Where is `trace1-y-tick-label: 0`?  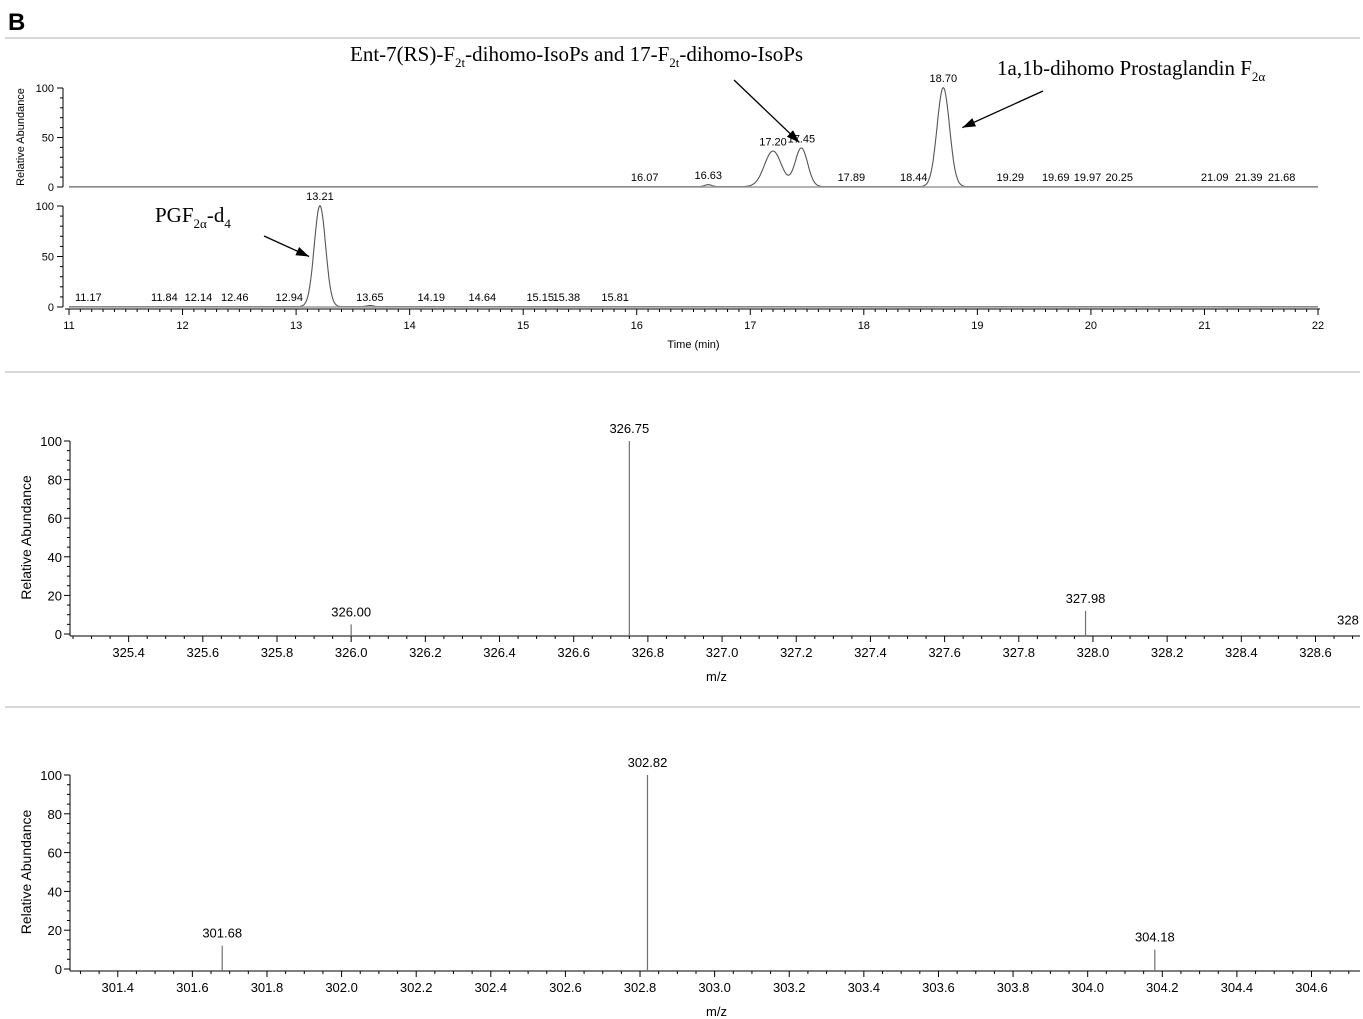
trace1-y-tick-label: 0 is located at coordinates (51, 188).